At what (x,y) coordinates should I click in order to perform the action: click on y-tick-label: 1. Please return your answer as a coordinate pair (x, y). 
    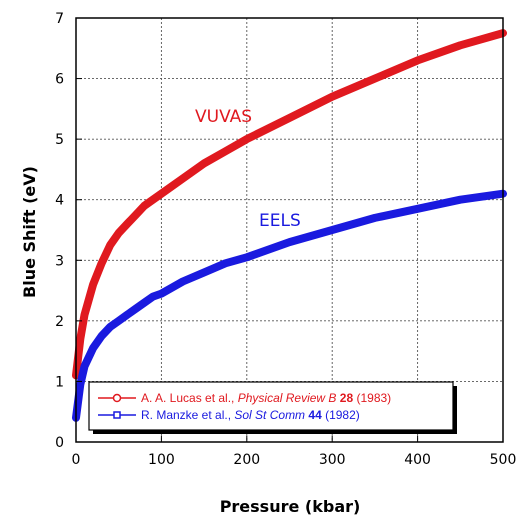
    Looking at the image, I should click on (59, 382).